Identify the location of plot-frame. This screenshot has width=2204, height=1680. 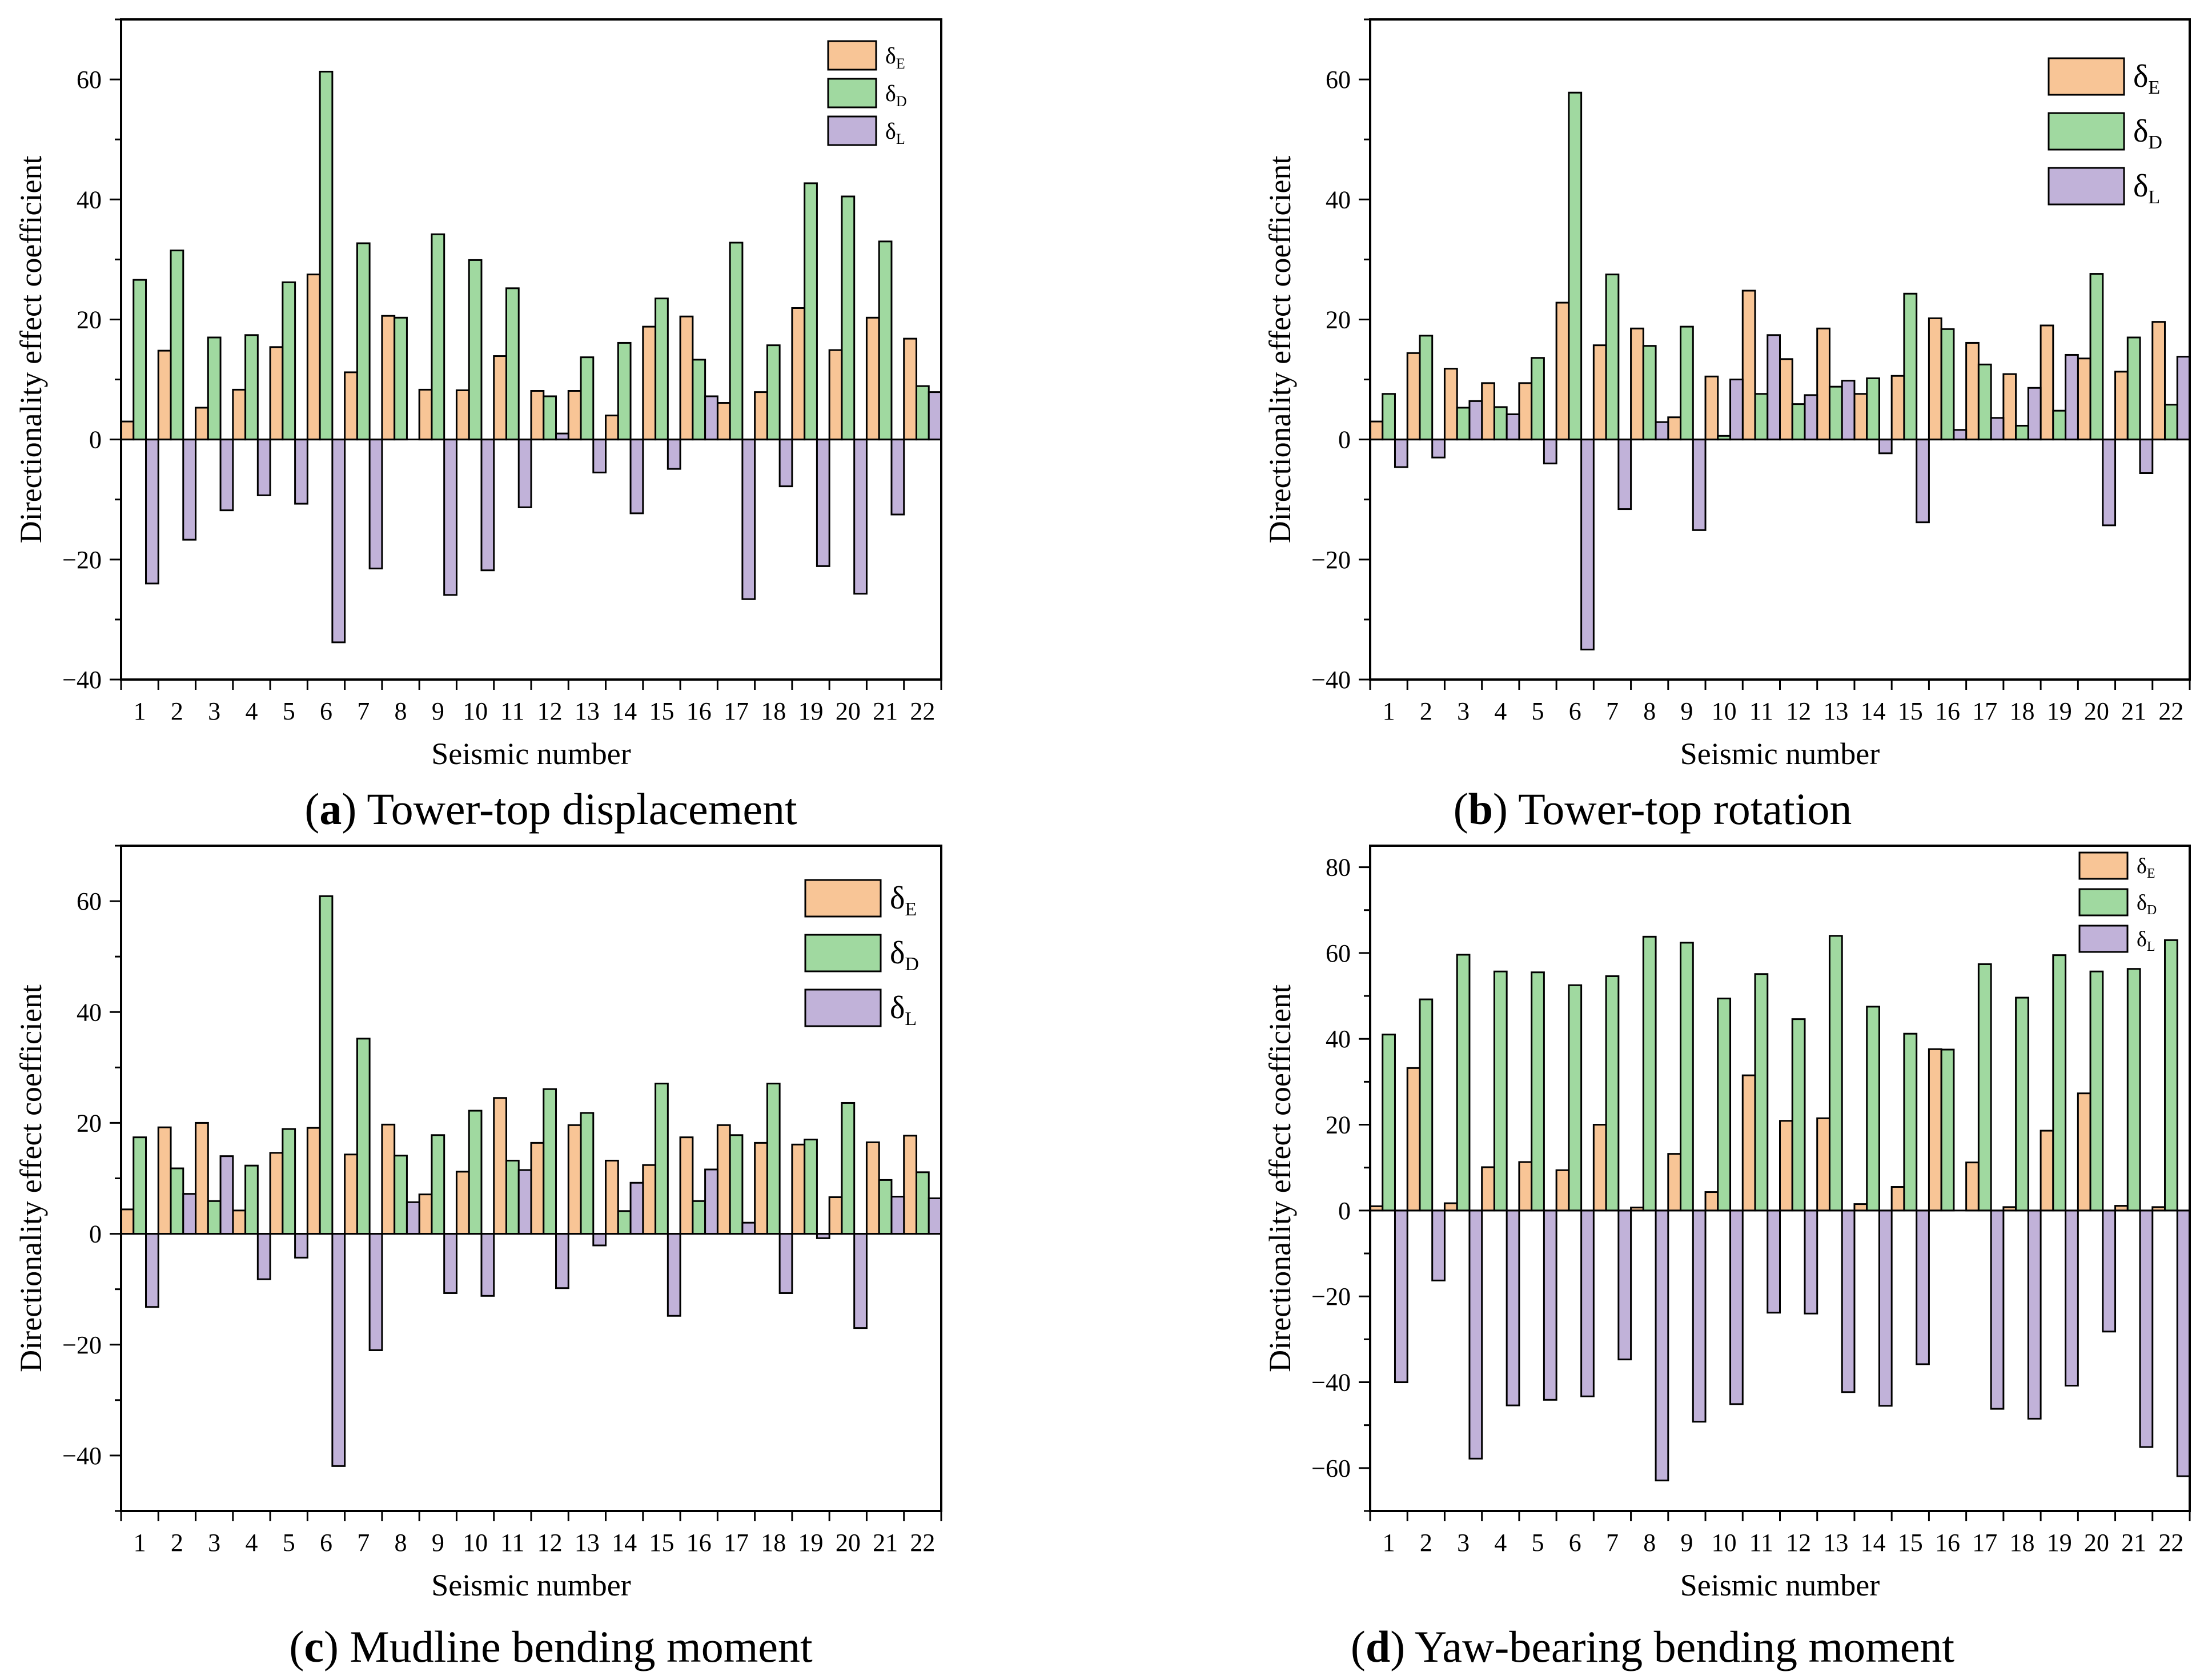
(531, 349).